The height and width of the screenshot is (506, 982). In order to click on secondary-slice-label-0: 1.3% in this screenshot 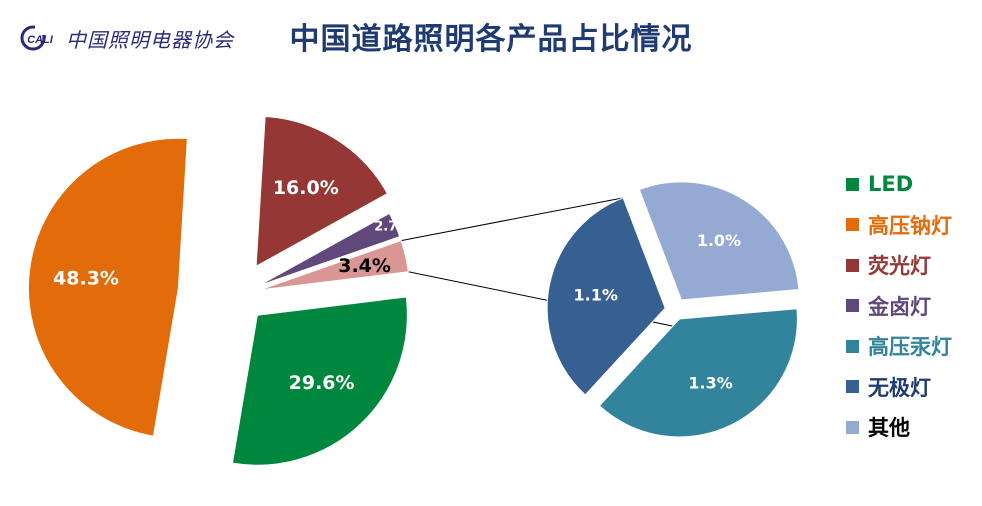, I will do `click(710, 383)`.